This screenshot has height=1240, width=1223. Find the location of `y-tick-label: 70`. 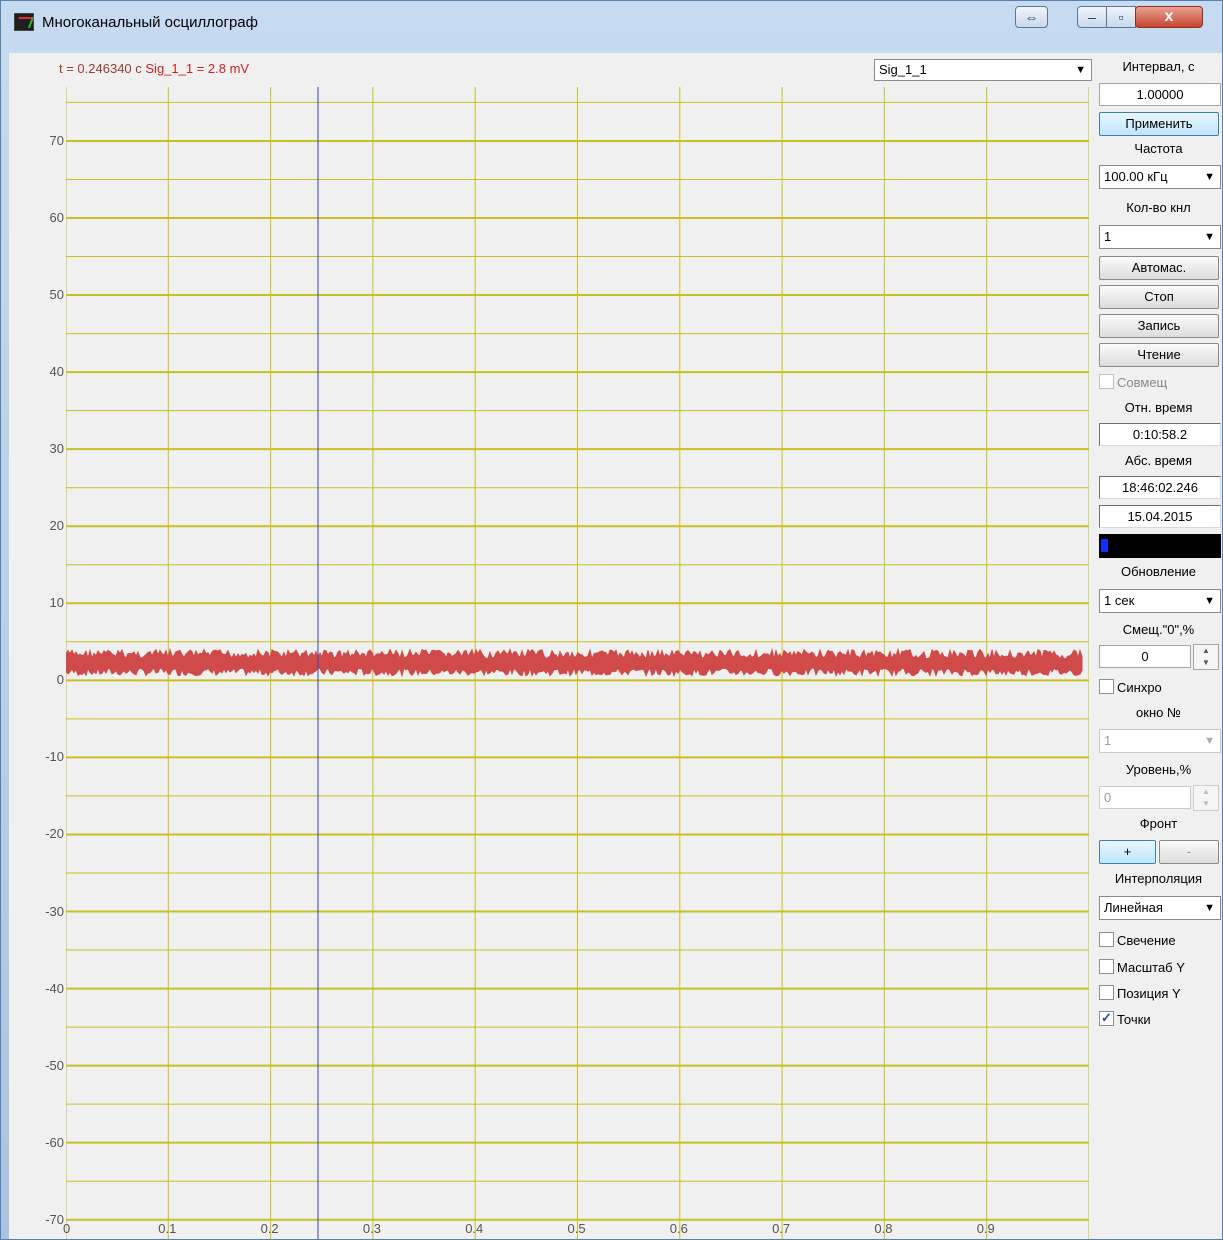

y-tick-label: 70 is located at coordinates (56, 140).